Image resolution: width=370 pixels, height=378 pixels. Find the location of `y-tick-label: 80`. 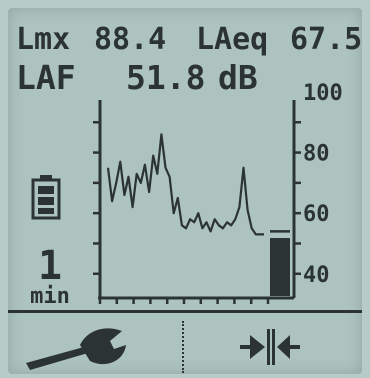

y-tick-label: 80 is located at coordinates (316, 154).